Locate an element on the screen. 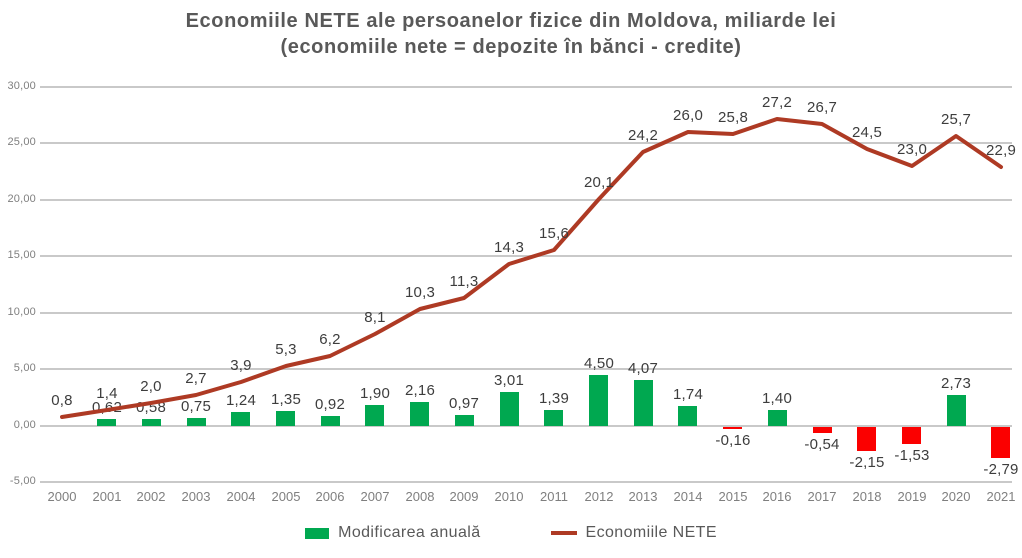 The width and height of the screenshot is (1022, 558). x-axis-tick-label: 2004 is located at coordinates (241, 496).